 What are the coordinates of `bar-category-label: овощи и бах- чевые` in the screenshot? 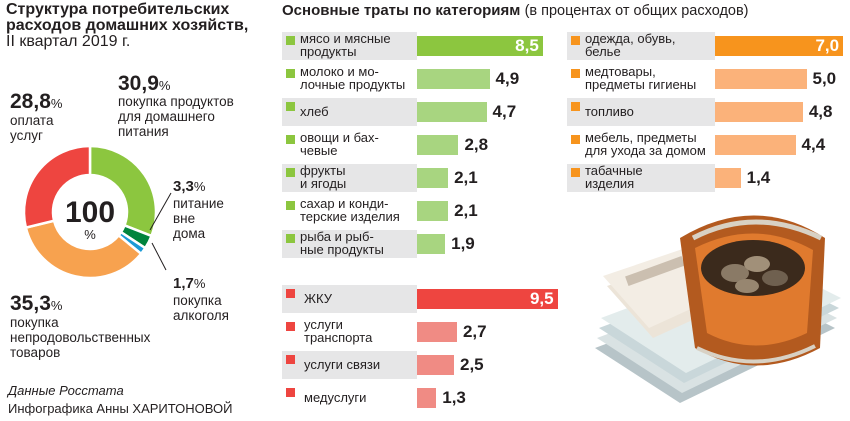 It's located at (339, 144).